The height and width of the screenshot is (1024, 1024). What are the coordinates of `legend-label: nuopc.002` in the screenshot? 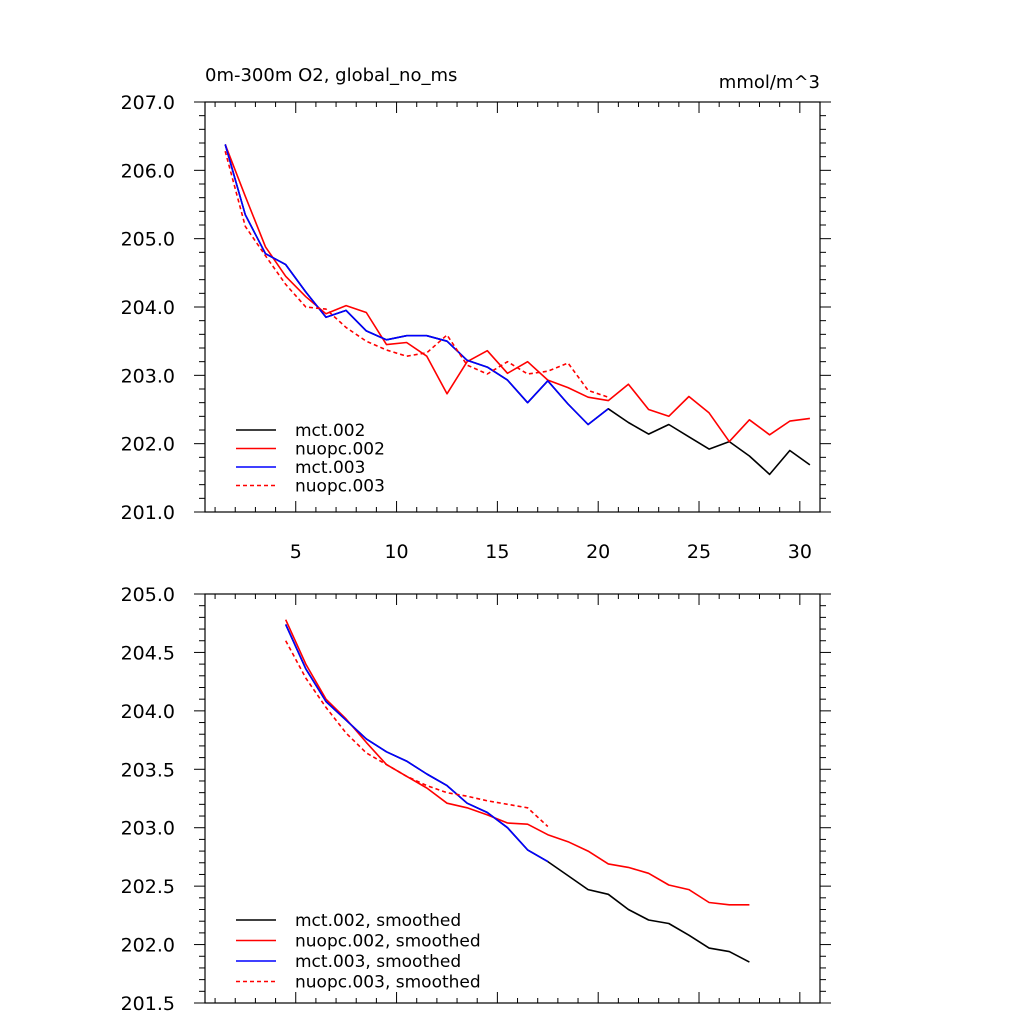 It's located at (340, 450).